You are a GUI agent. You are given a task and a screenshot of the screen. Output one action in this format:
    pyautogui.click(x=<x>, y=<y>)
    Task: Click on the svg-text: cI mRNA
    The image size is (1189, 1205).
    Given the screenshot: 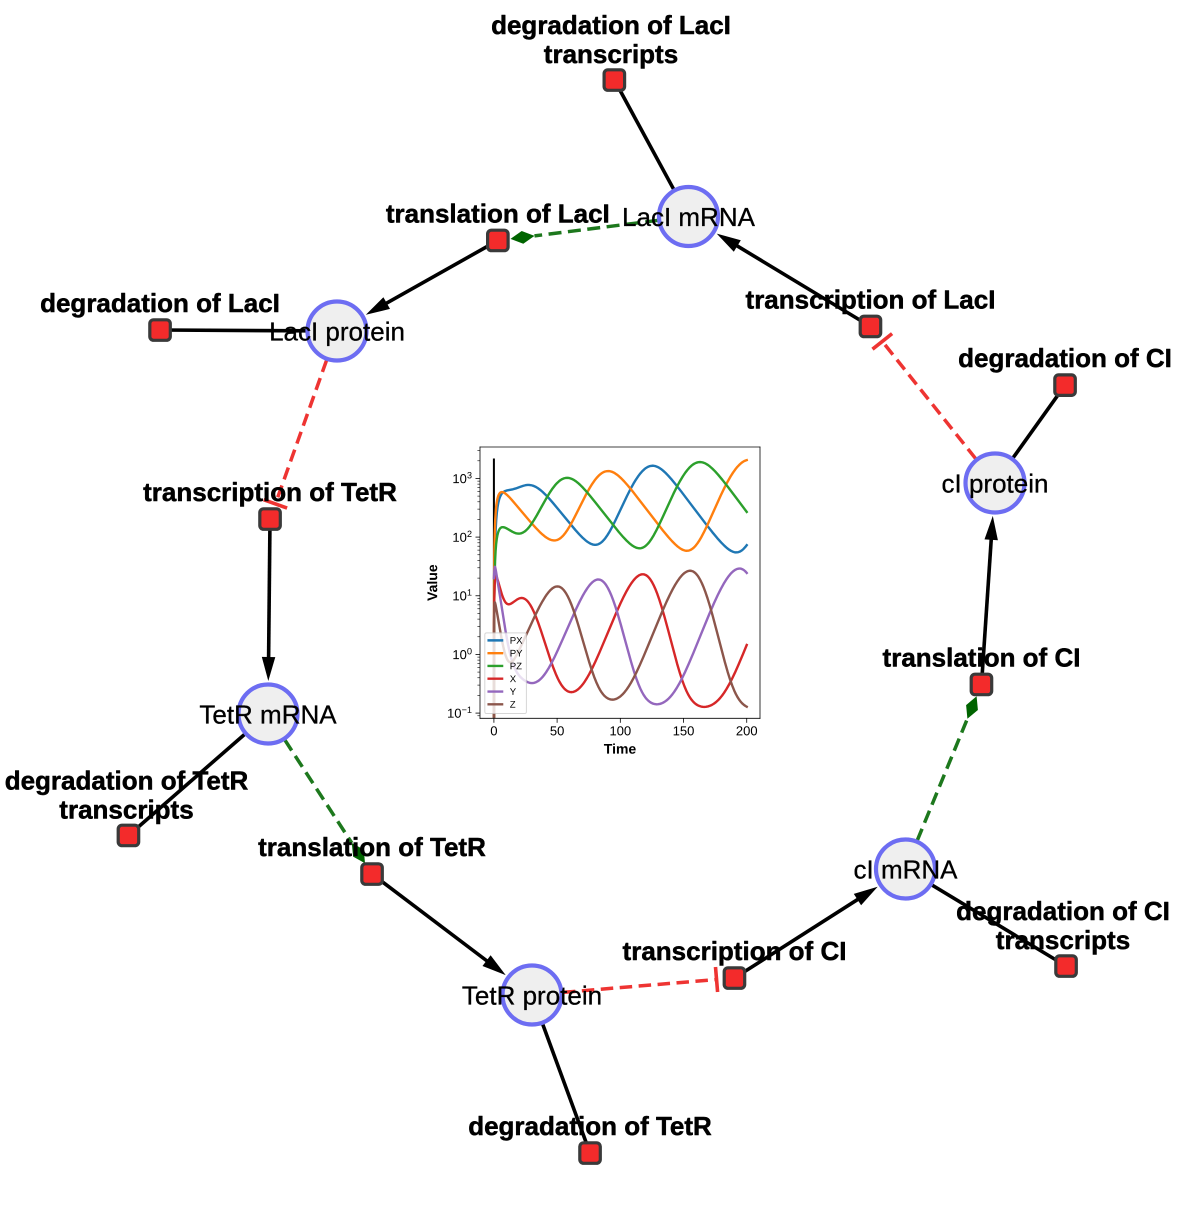 What is the action you would take?
    pyautogui.click(x=906, y=870)
    